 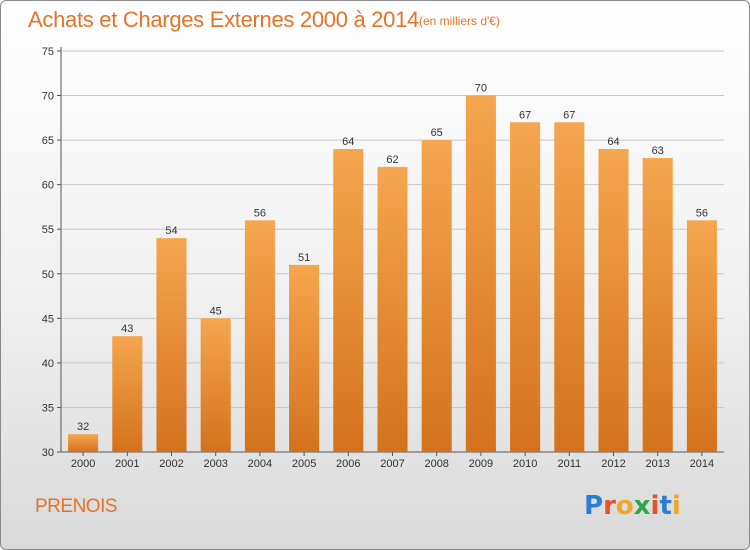 I want to click on x-tick-label: 2011, so click(x=569, y=464).